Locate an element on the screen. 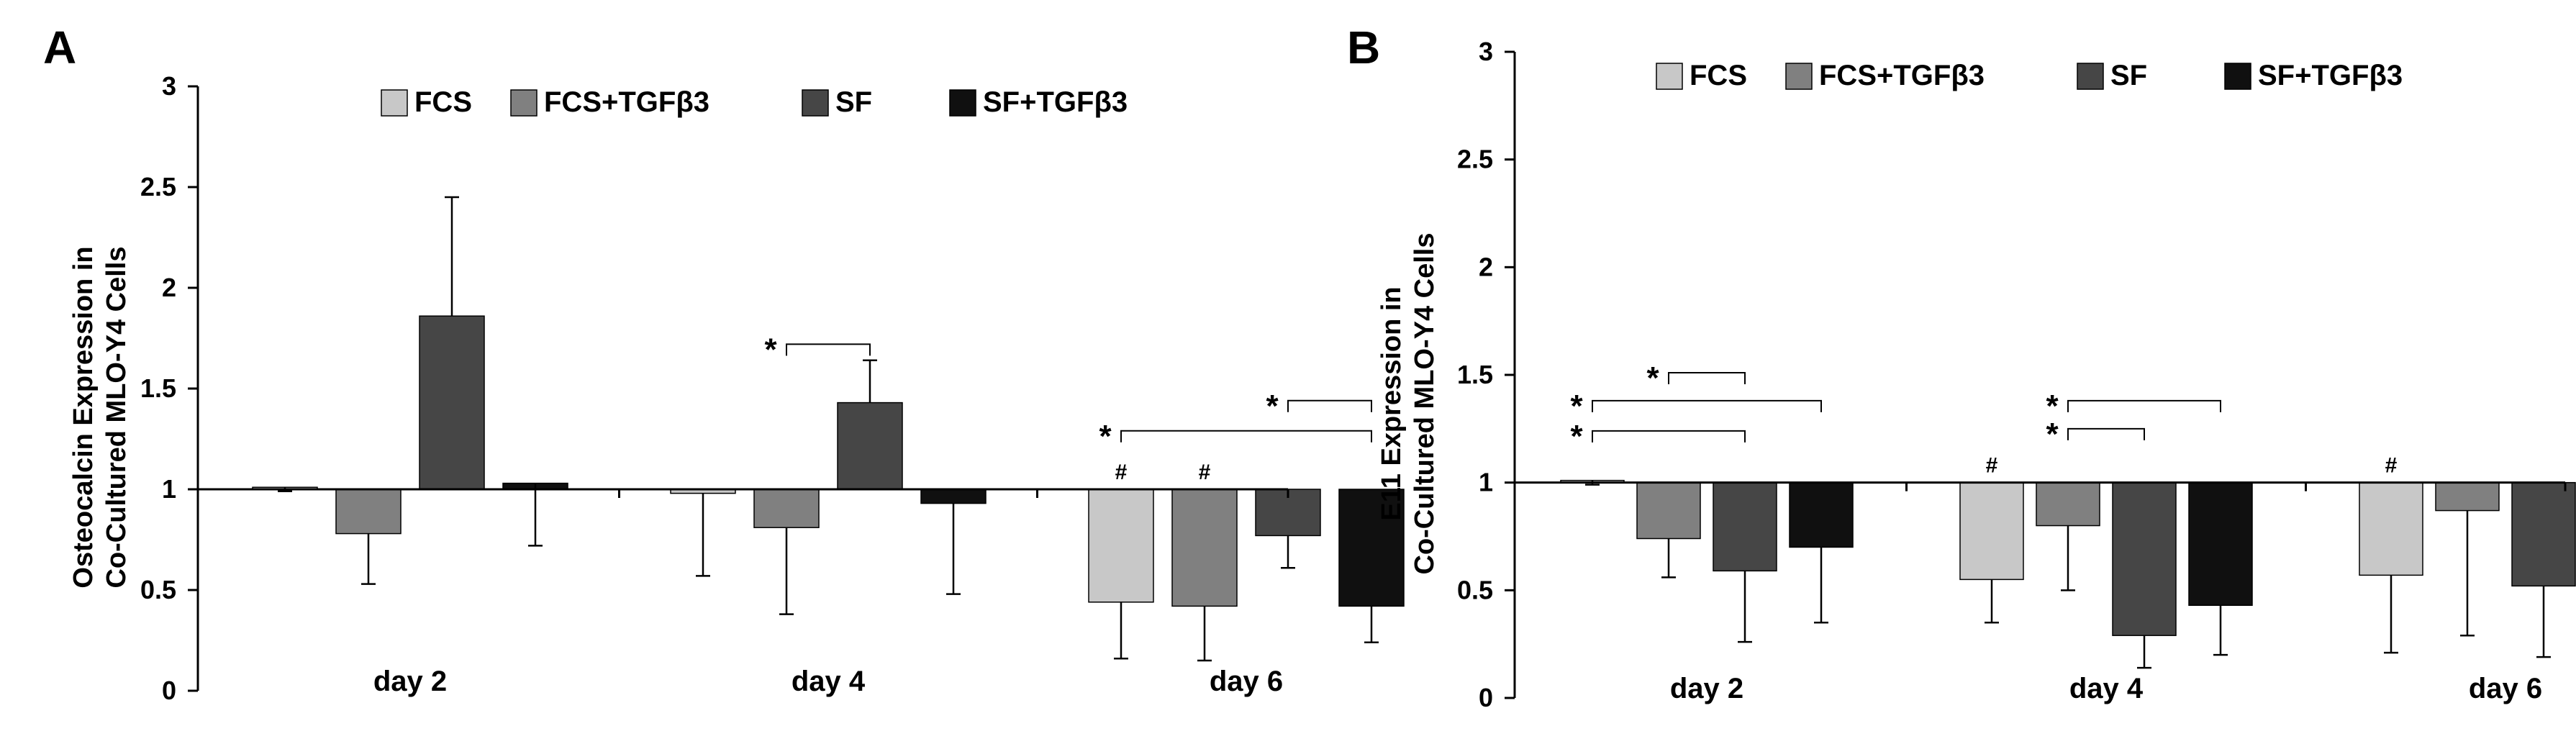 This screenshot has height=744, width=2576. bar-SF-day6 is located at coordinates (2543, 534).